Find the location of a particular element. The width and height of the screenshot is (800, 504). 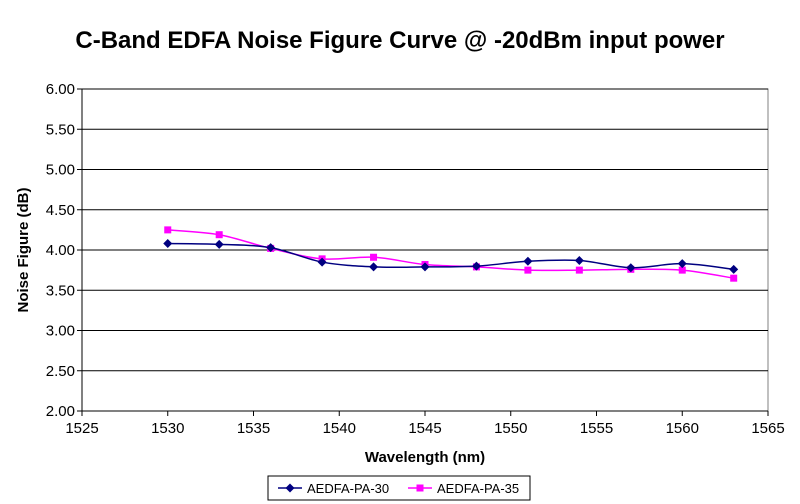

x-tick-labels: 1525 1530 1535 1540 1545 1550 1555 1560 1565 is located at coordinates (424, 428).